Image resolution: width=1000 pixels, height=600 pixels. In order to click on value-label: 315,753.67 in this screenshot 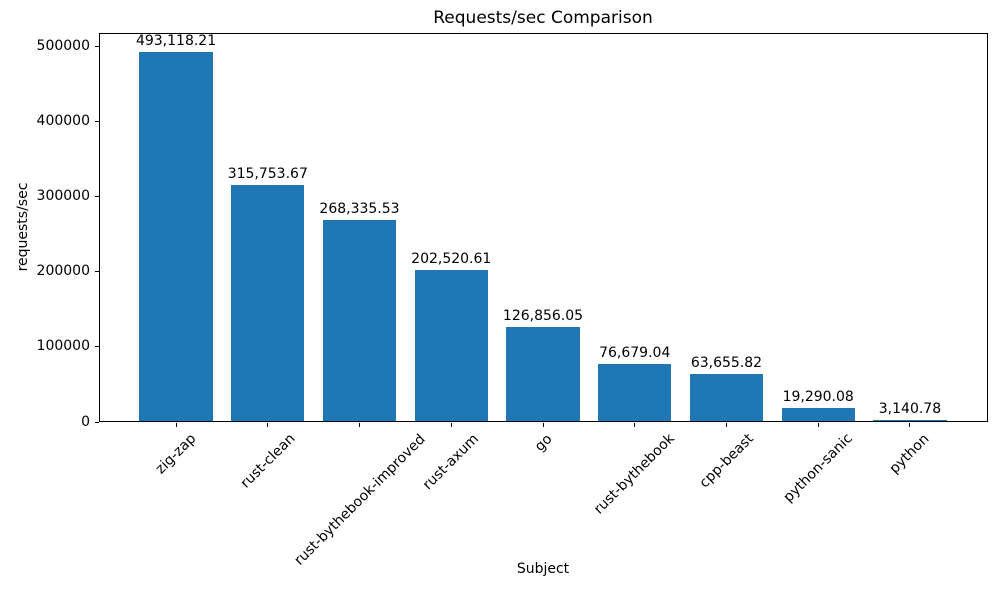, I will do `click(267, 173)`.